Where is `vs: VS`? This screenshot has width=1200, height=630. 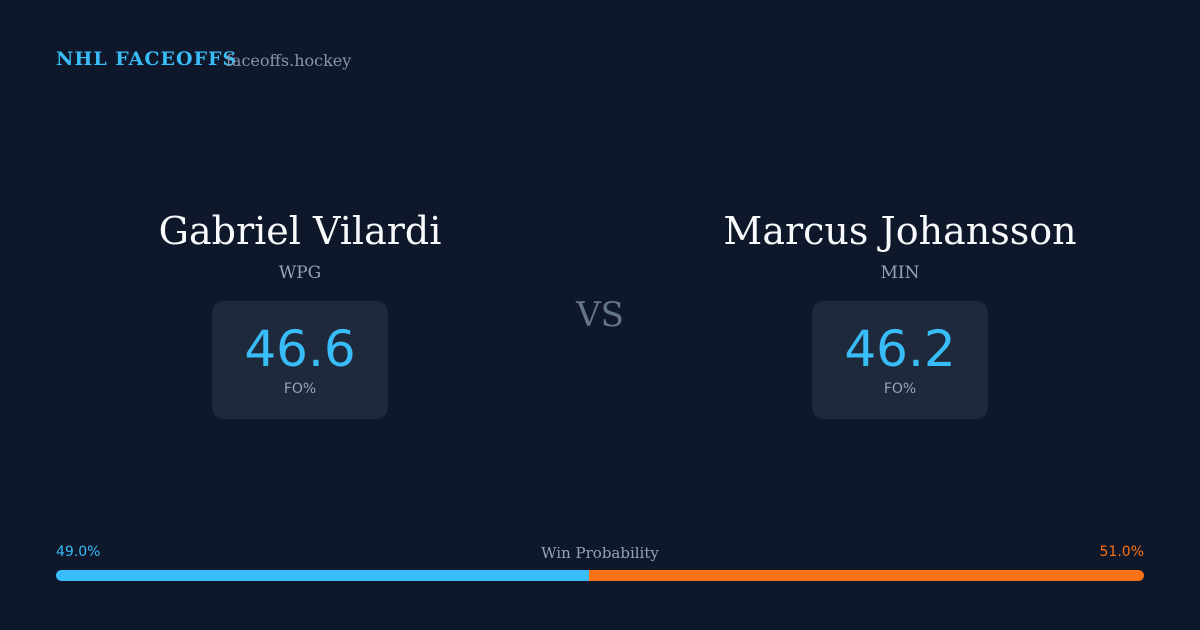 vs: VS is located at coordinates (600, 315).